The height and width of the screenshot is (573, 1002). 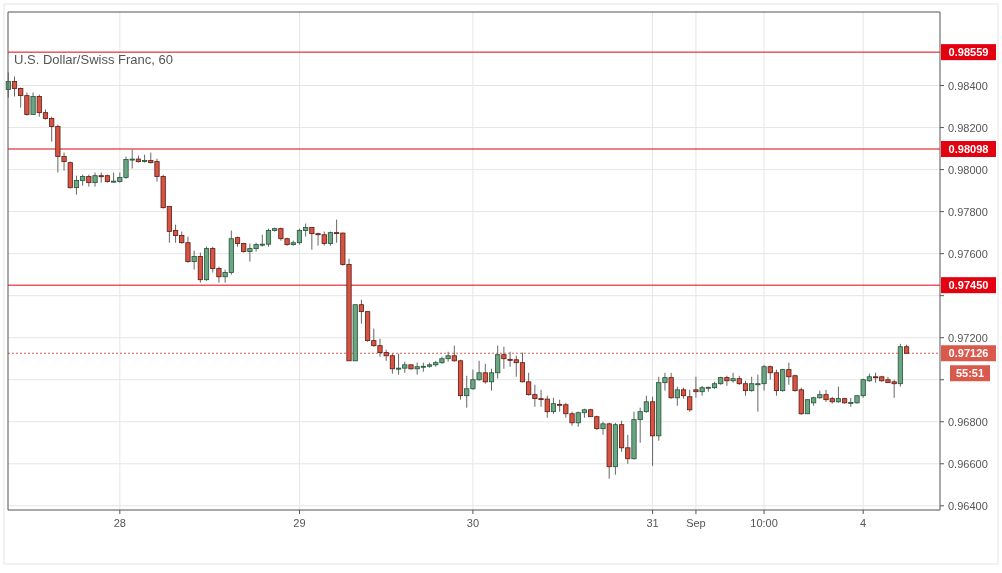 I want to click on x-tick-label: Sep, so click(x=696, y=523).